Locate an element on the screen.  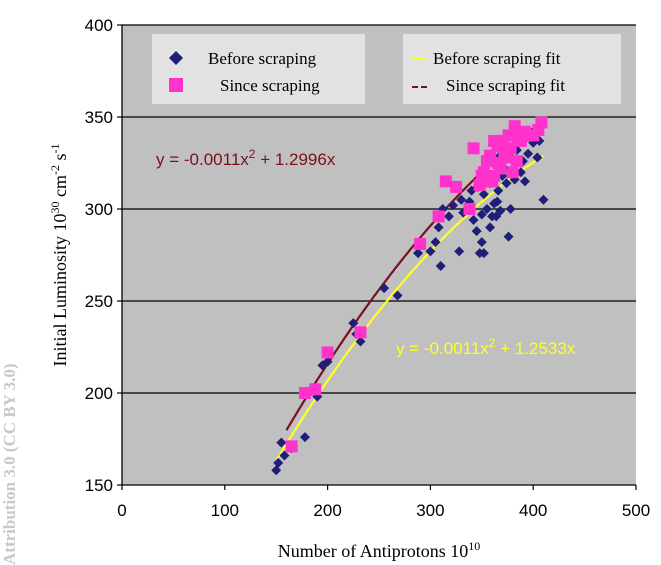
legend-box-right is located at coordinates (512, 69).